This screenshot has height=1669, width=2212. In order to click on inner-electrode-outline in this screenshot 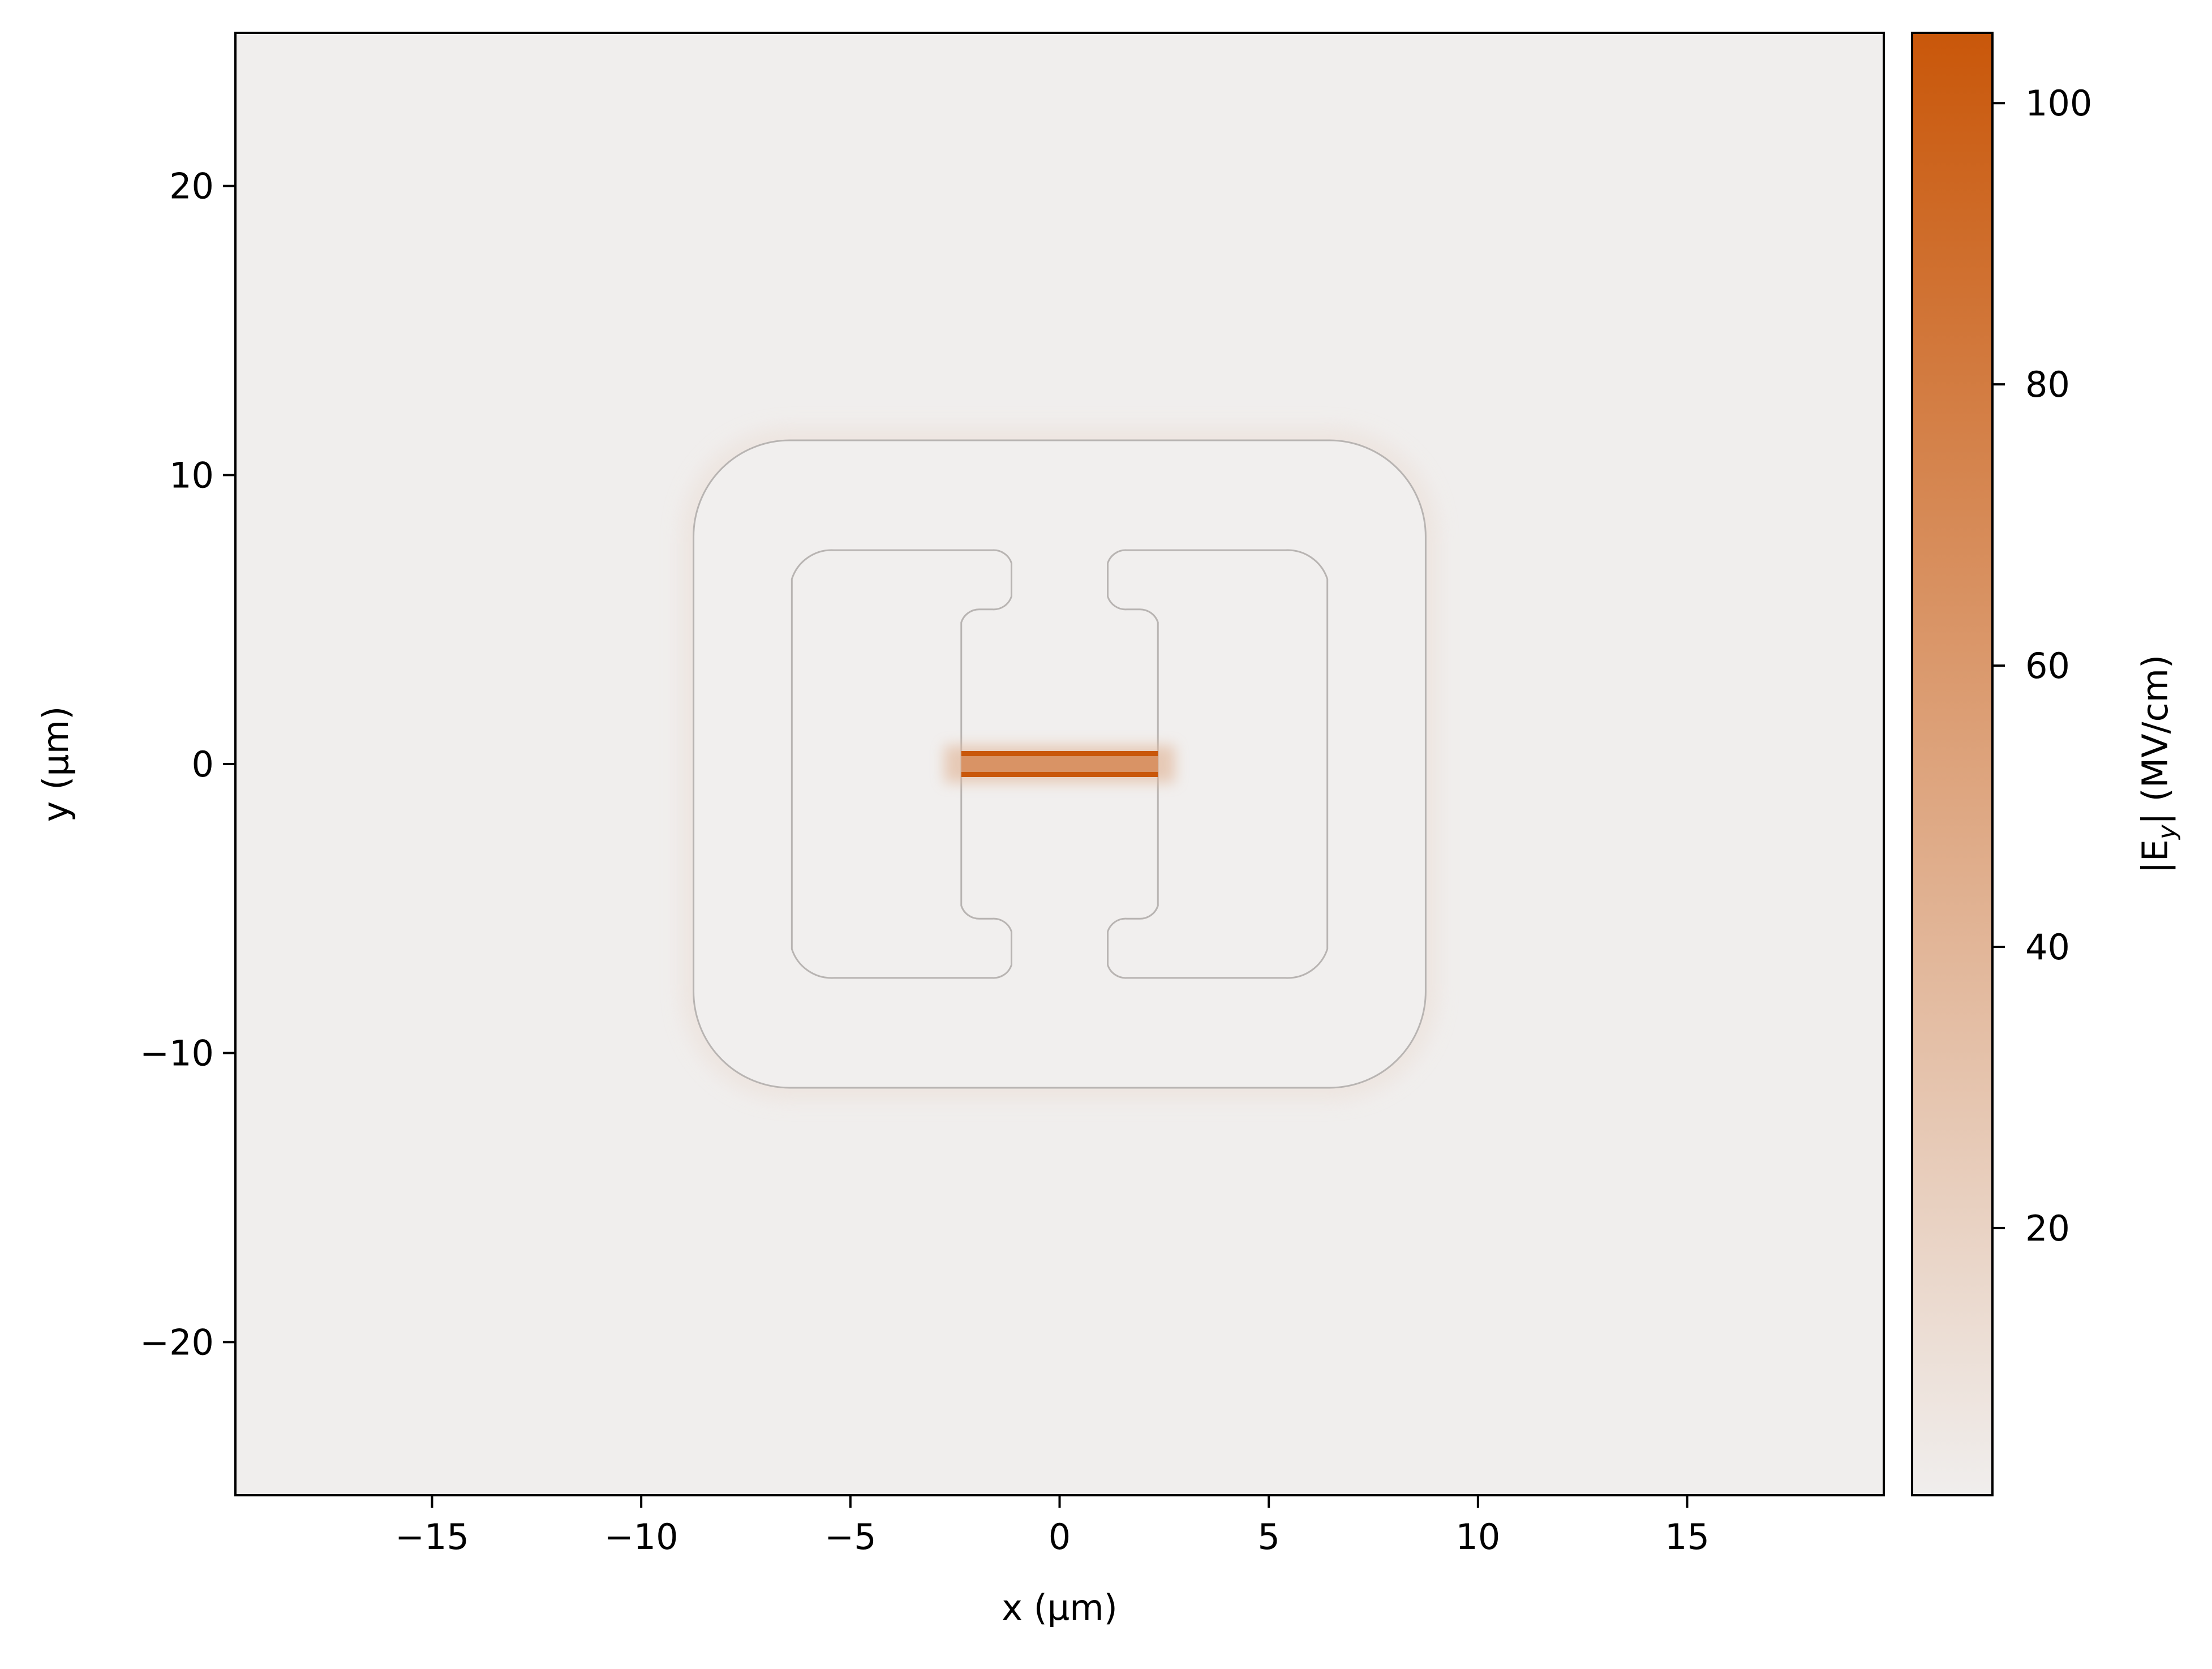, I will do `click(1060, 764)`.